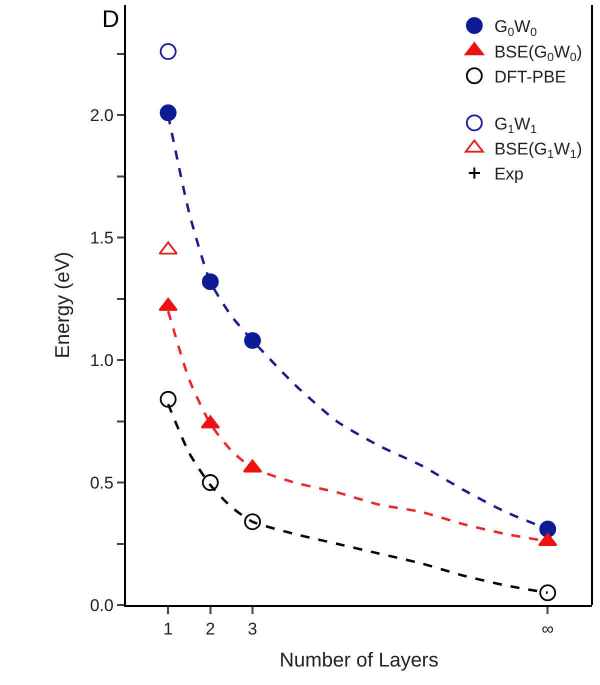 This screenshot has width=600, height=685. Describe the element at coordinates (111, 20) in the screenshot. I see `chart-title: D` at that location.